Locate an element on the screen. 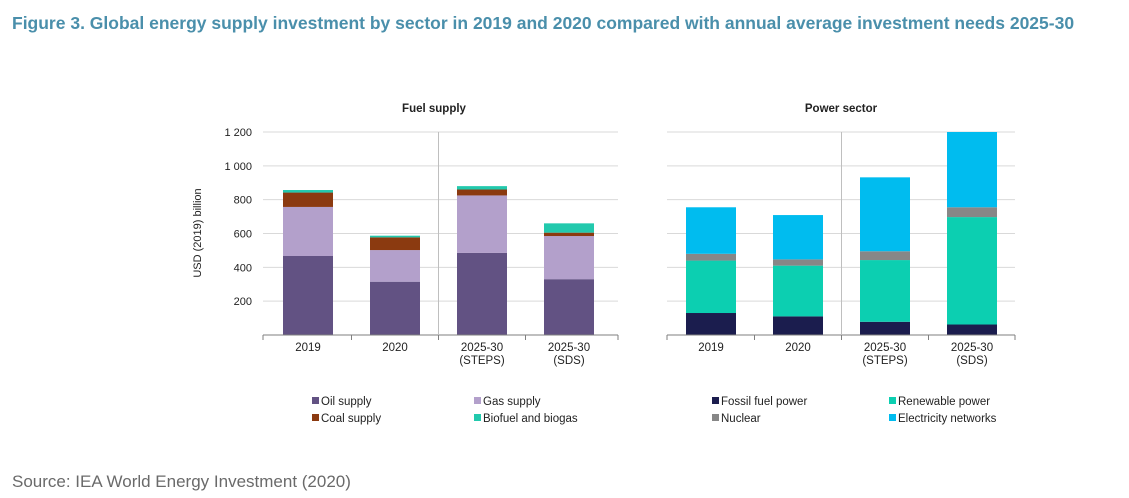 Image resolution: width=1129 pixels, height=498 pixels. y-tick-label: 1 200 is located at coordinates (238, 133).